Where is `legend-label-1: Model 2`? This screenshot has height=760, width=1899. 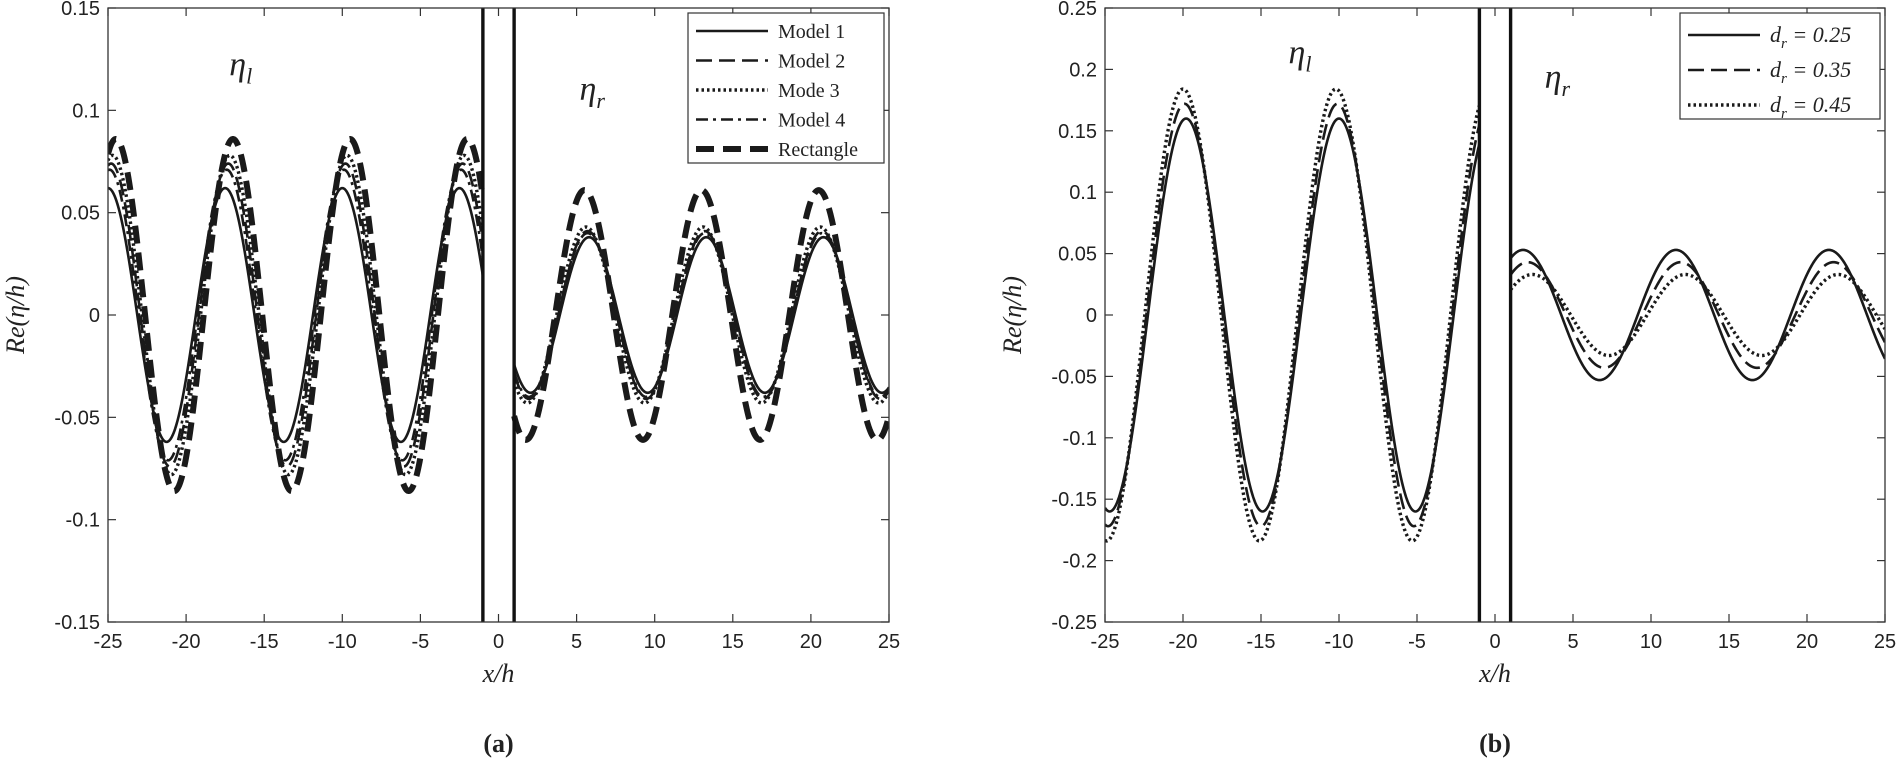
legend-label-1: Model 2 is located at coordinates (811, 62).